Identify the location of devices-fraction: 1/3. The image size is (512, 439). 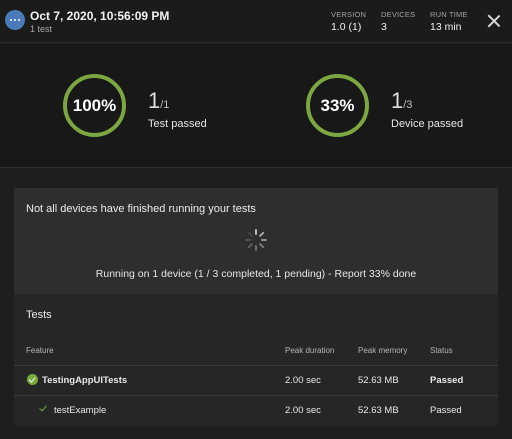
(401, 101).